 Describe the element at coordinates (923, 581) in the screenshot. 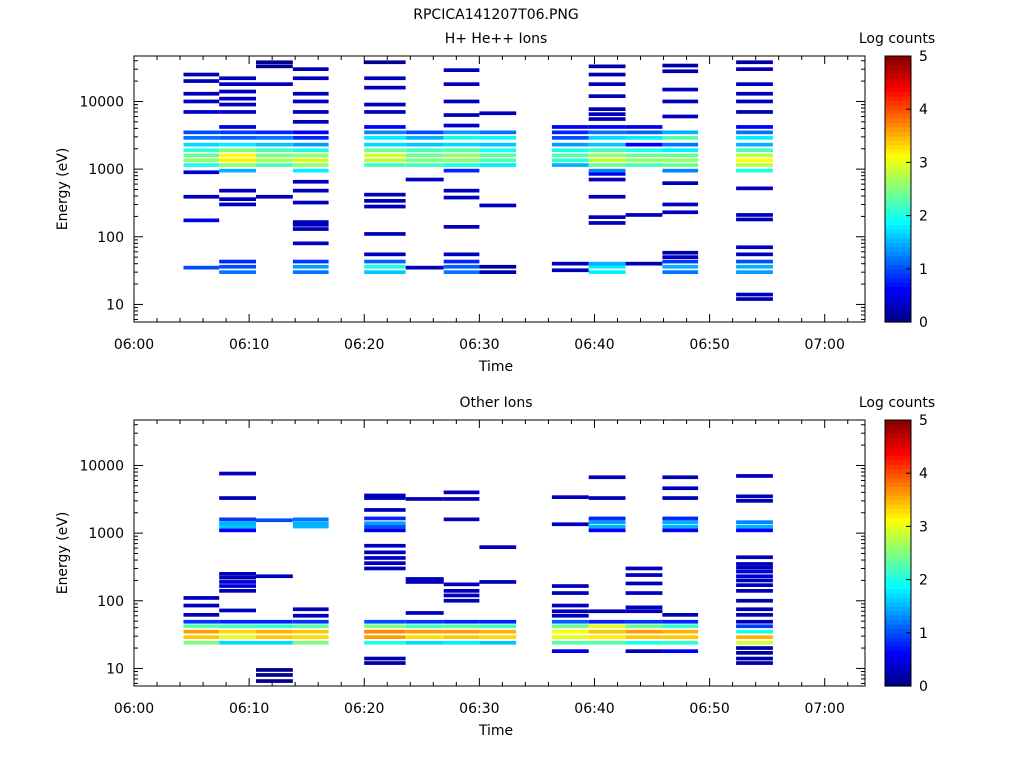

I see `colorbar-tick-label: 2` at that location.